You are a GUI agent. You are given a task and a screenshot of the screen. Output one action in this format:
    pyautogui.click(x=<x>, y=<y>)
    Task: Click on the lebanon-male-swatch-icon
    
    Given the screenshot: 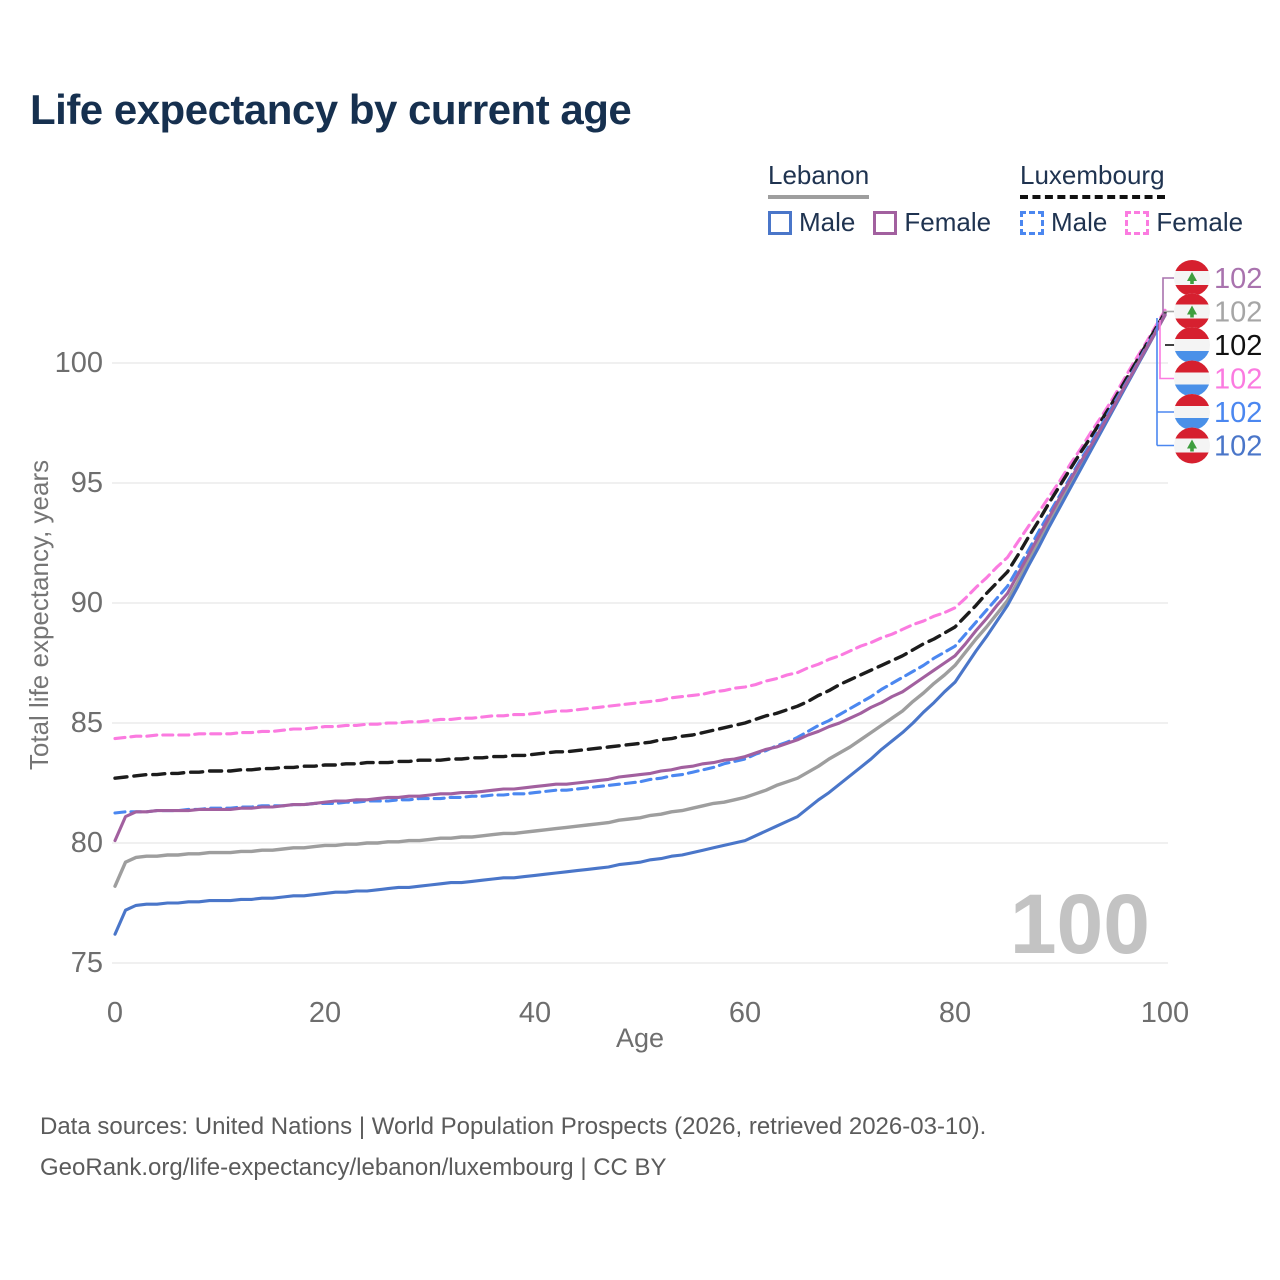 What is the action you would take?
    pyautogui.click(x=780, y=222)
    